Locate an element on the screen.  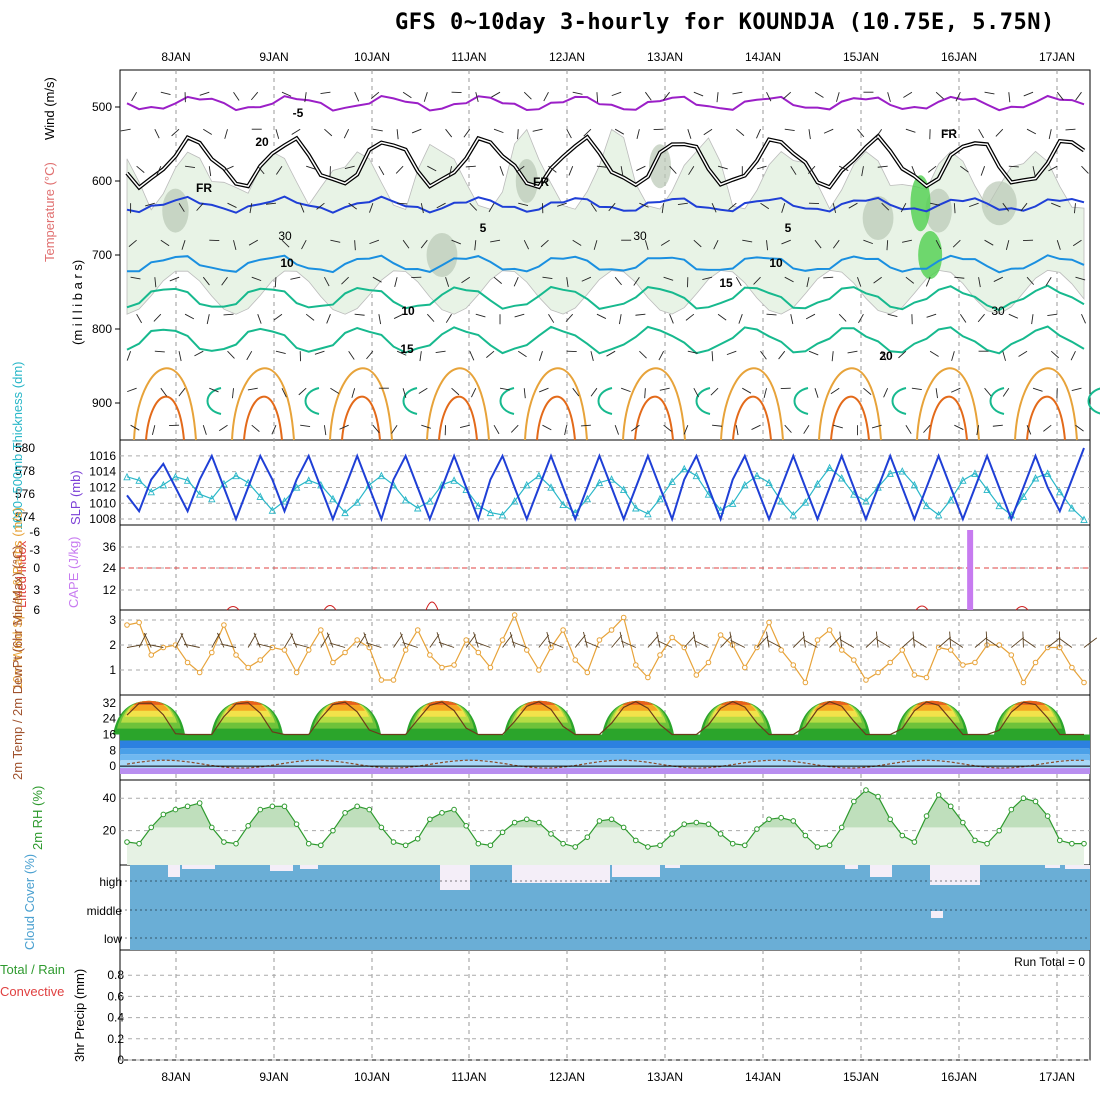
temp-color-band is located at coordinates (605, 757).